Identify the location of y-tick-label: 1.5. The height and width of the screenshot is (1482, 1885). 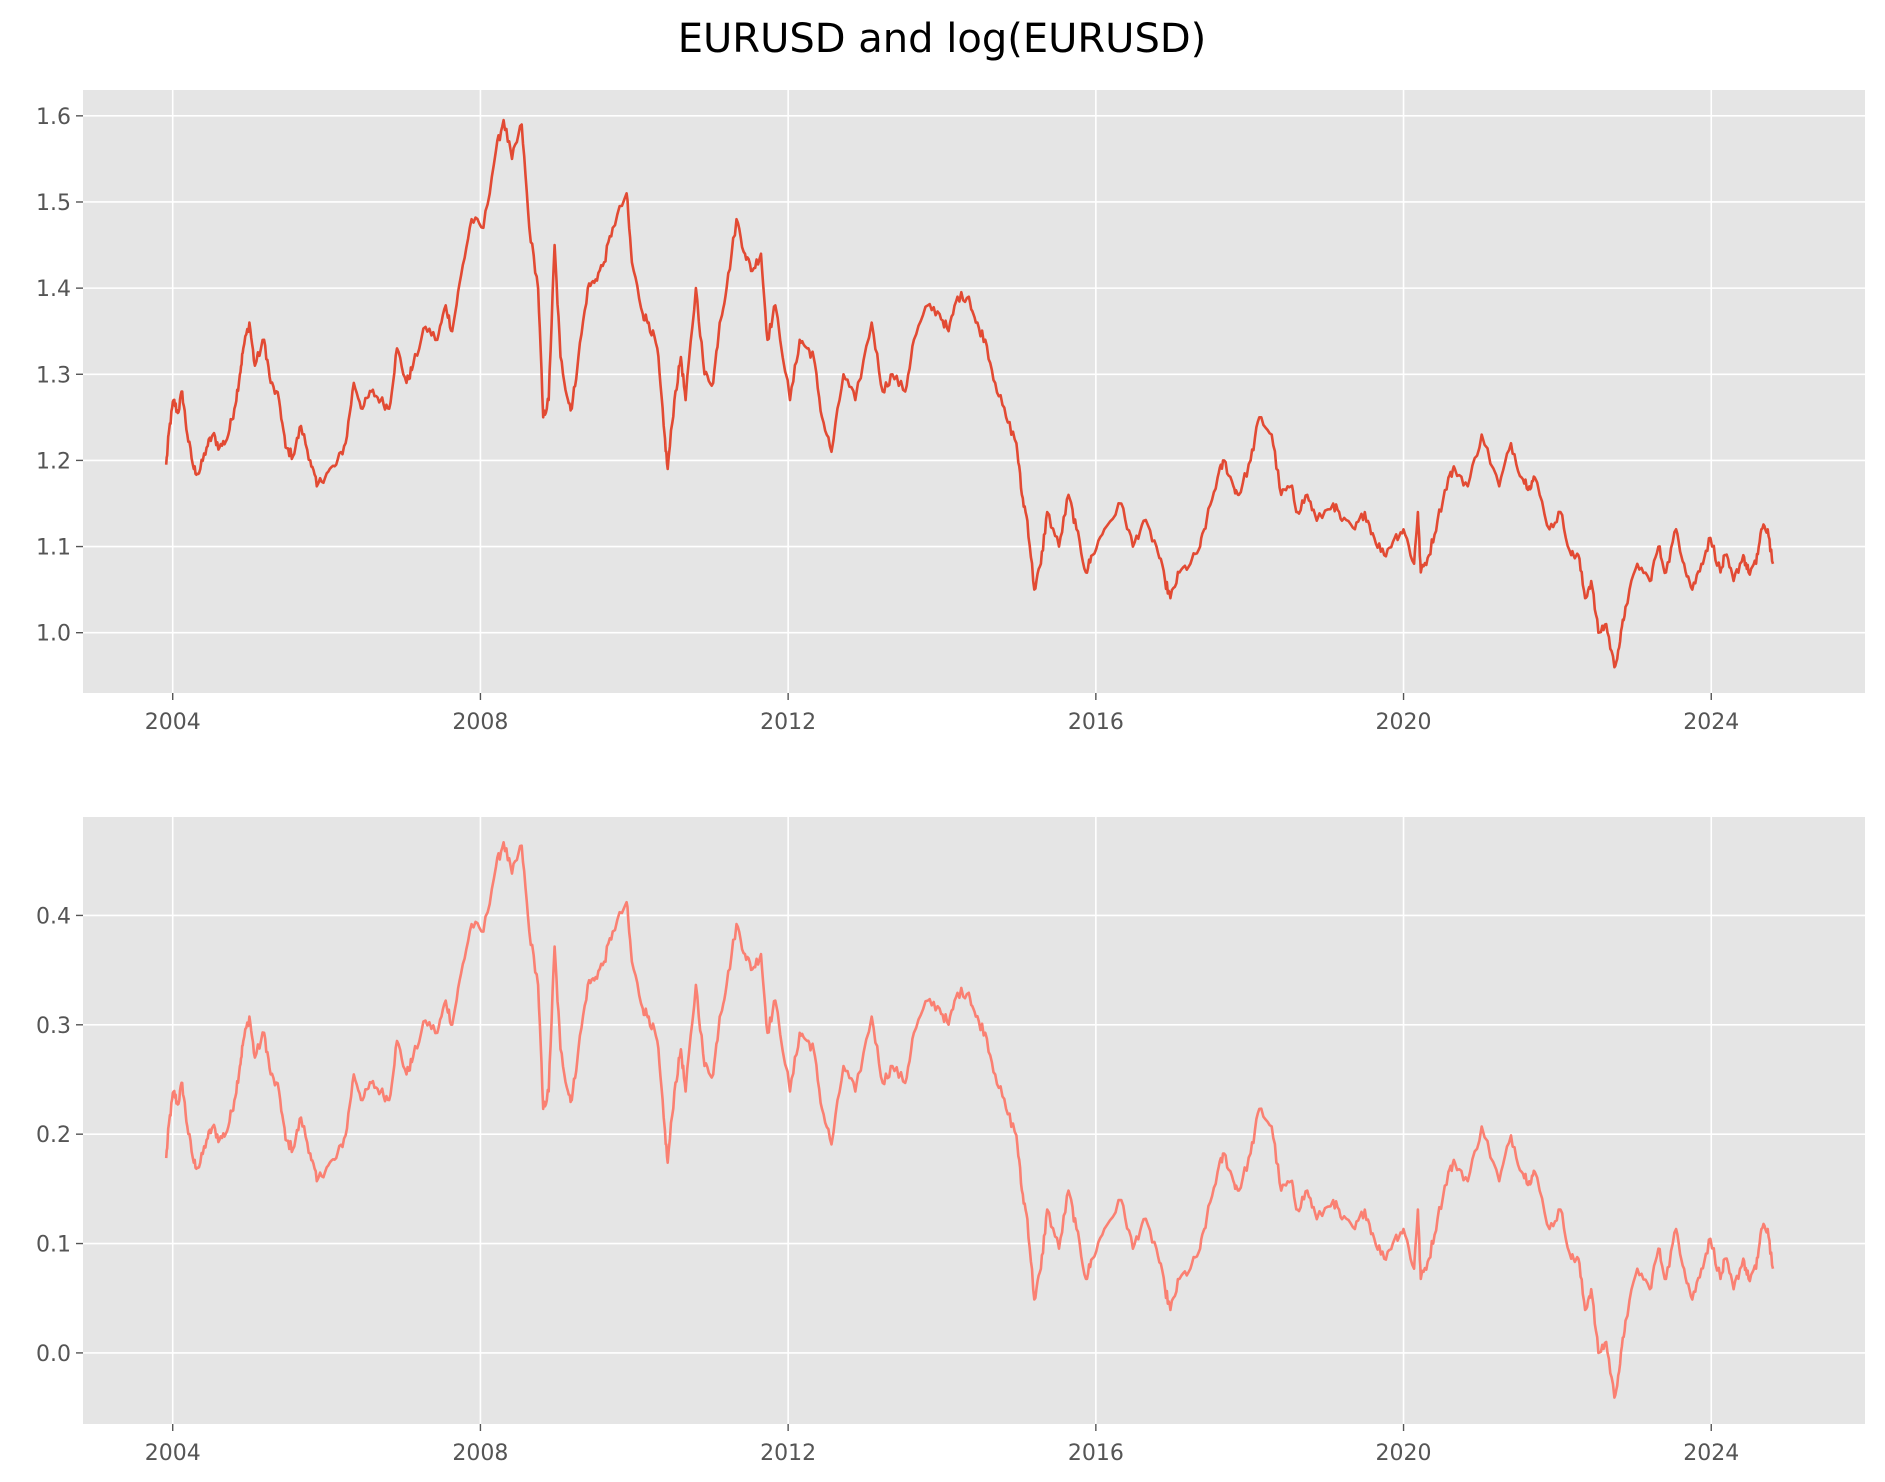
(53, 203).